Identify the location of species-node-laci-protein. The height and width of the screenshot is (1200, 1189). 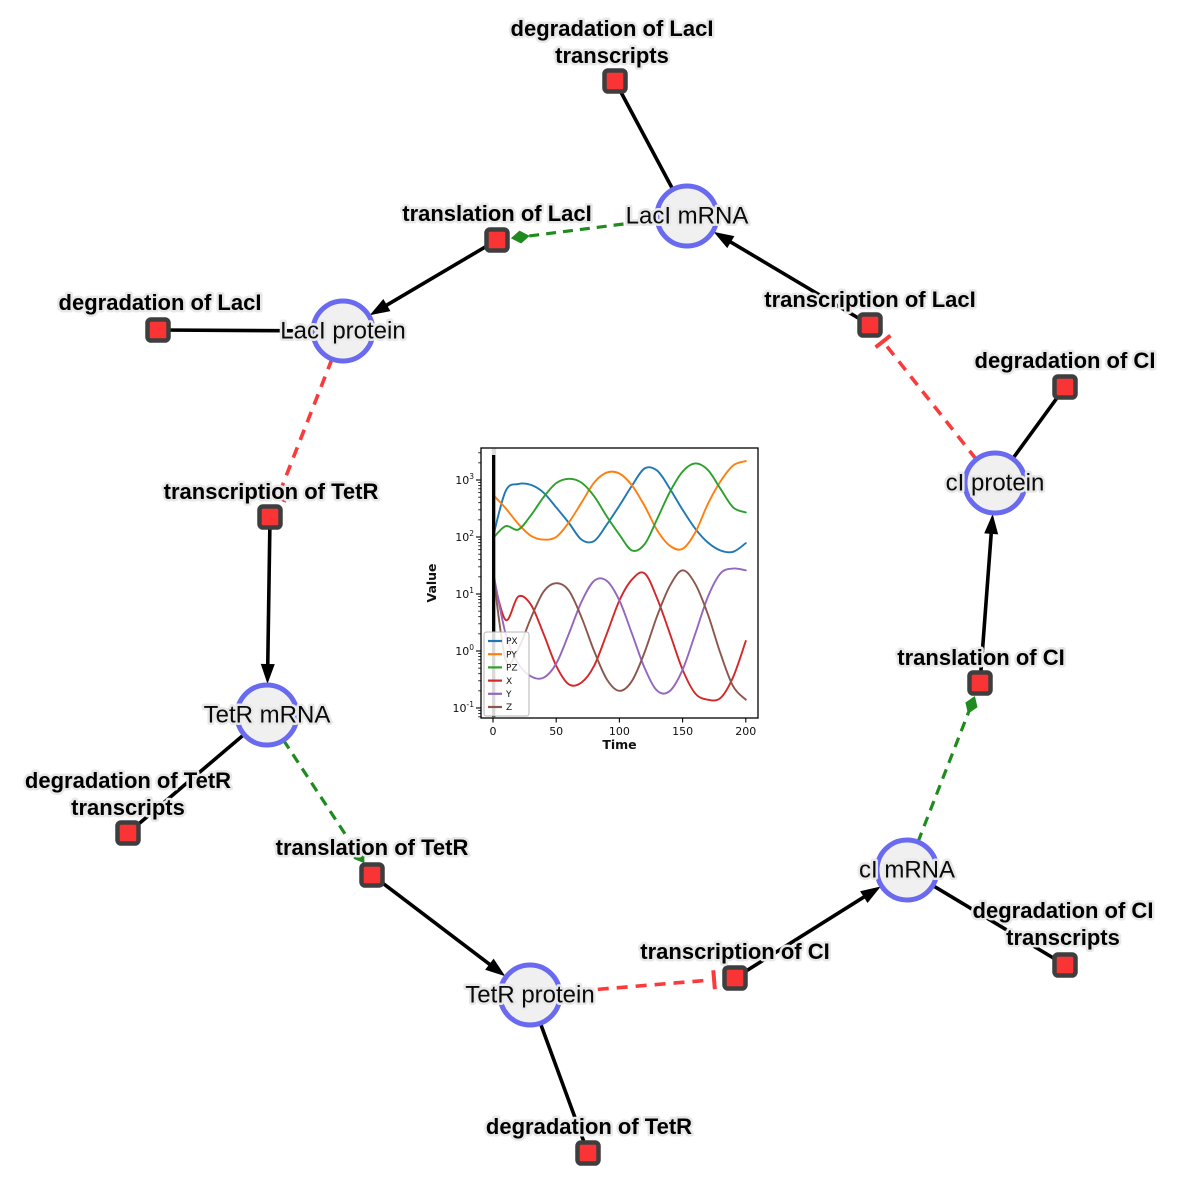
(343, 331).